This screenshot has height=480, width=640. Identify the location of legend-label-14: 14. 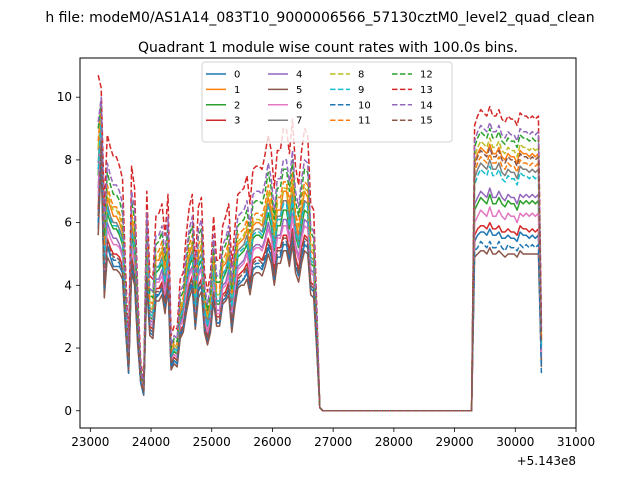
(426, 105).